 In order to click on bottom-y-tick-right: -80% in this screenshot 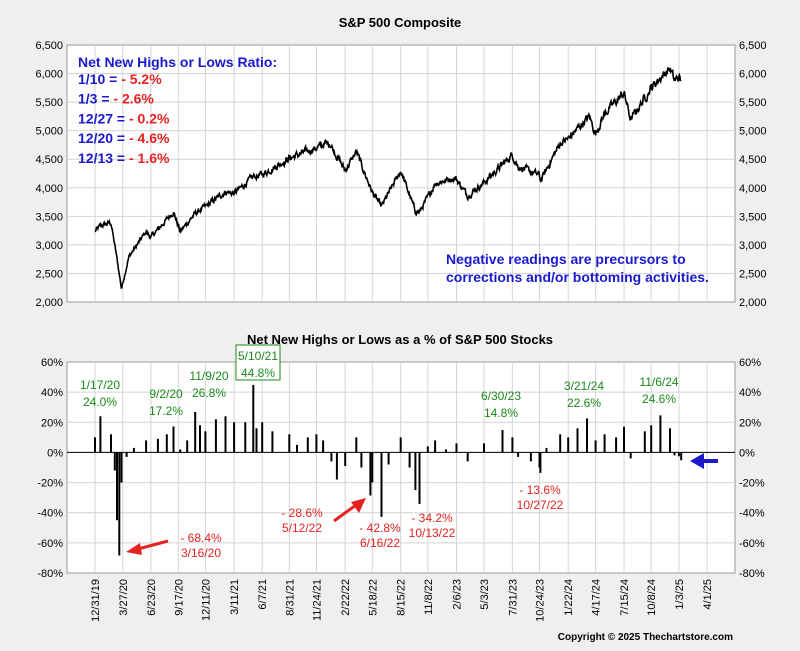, I will do `click(752, 574)`.